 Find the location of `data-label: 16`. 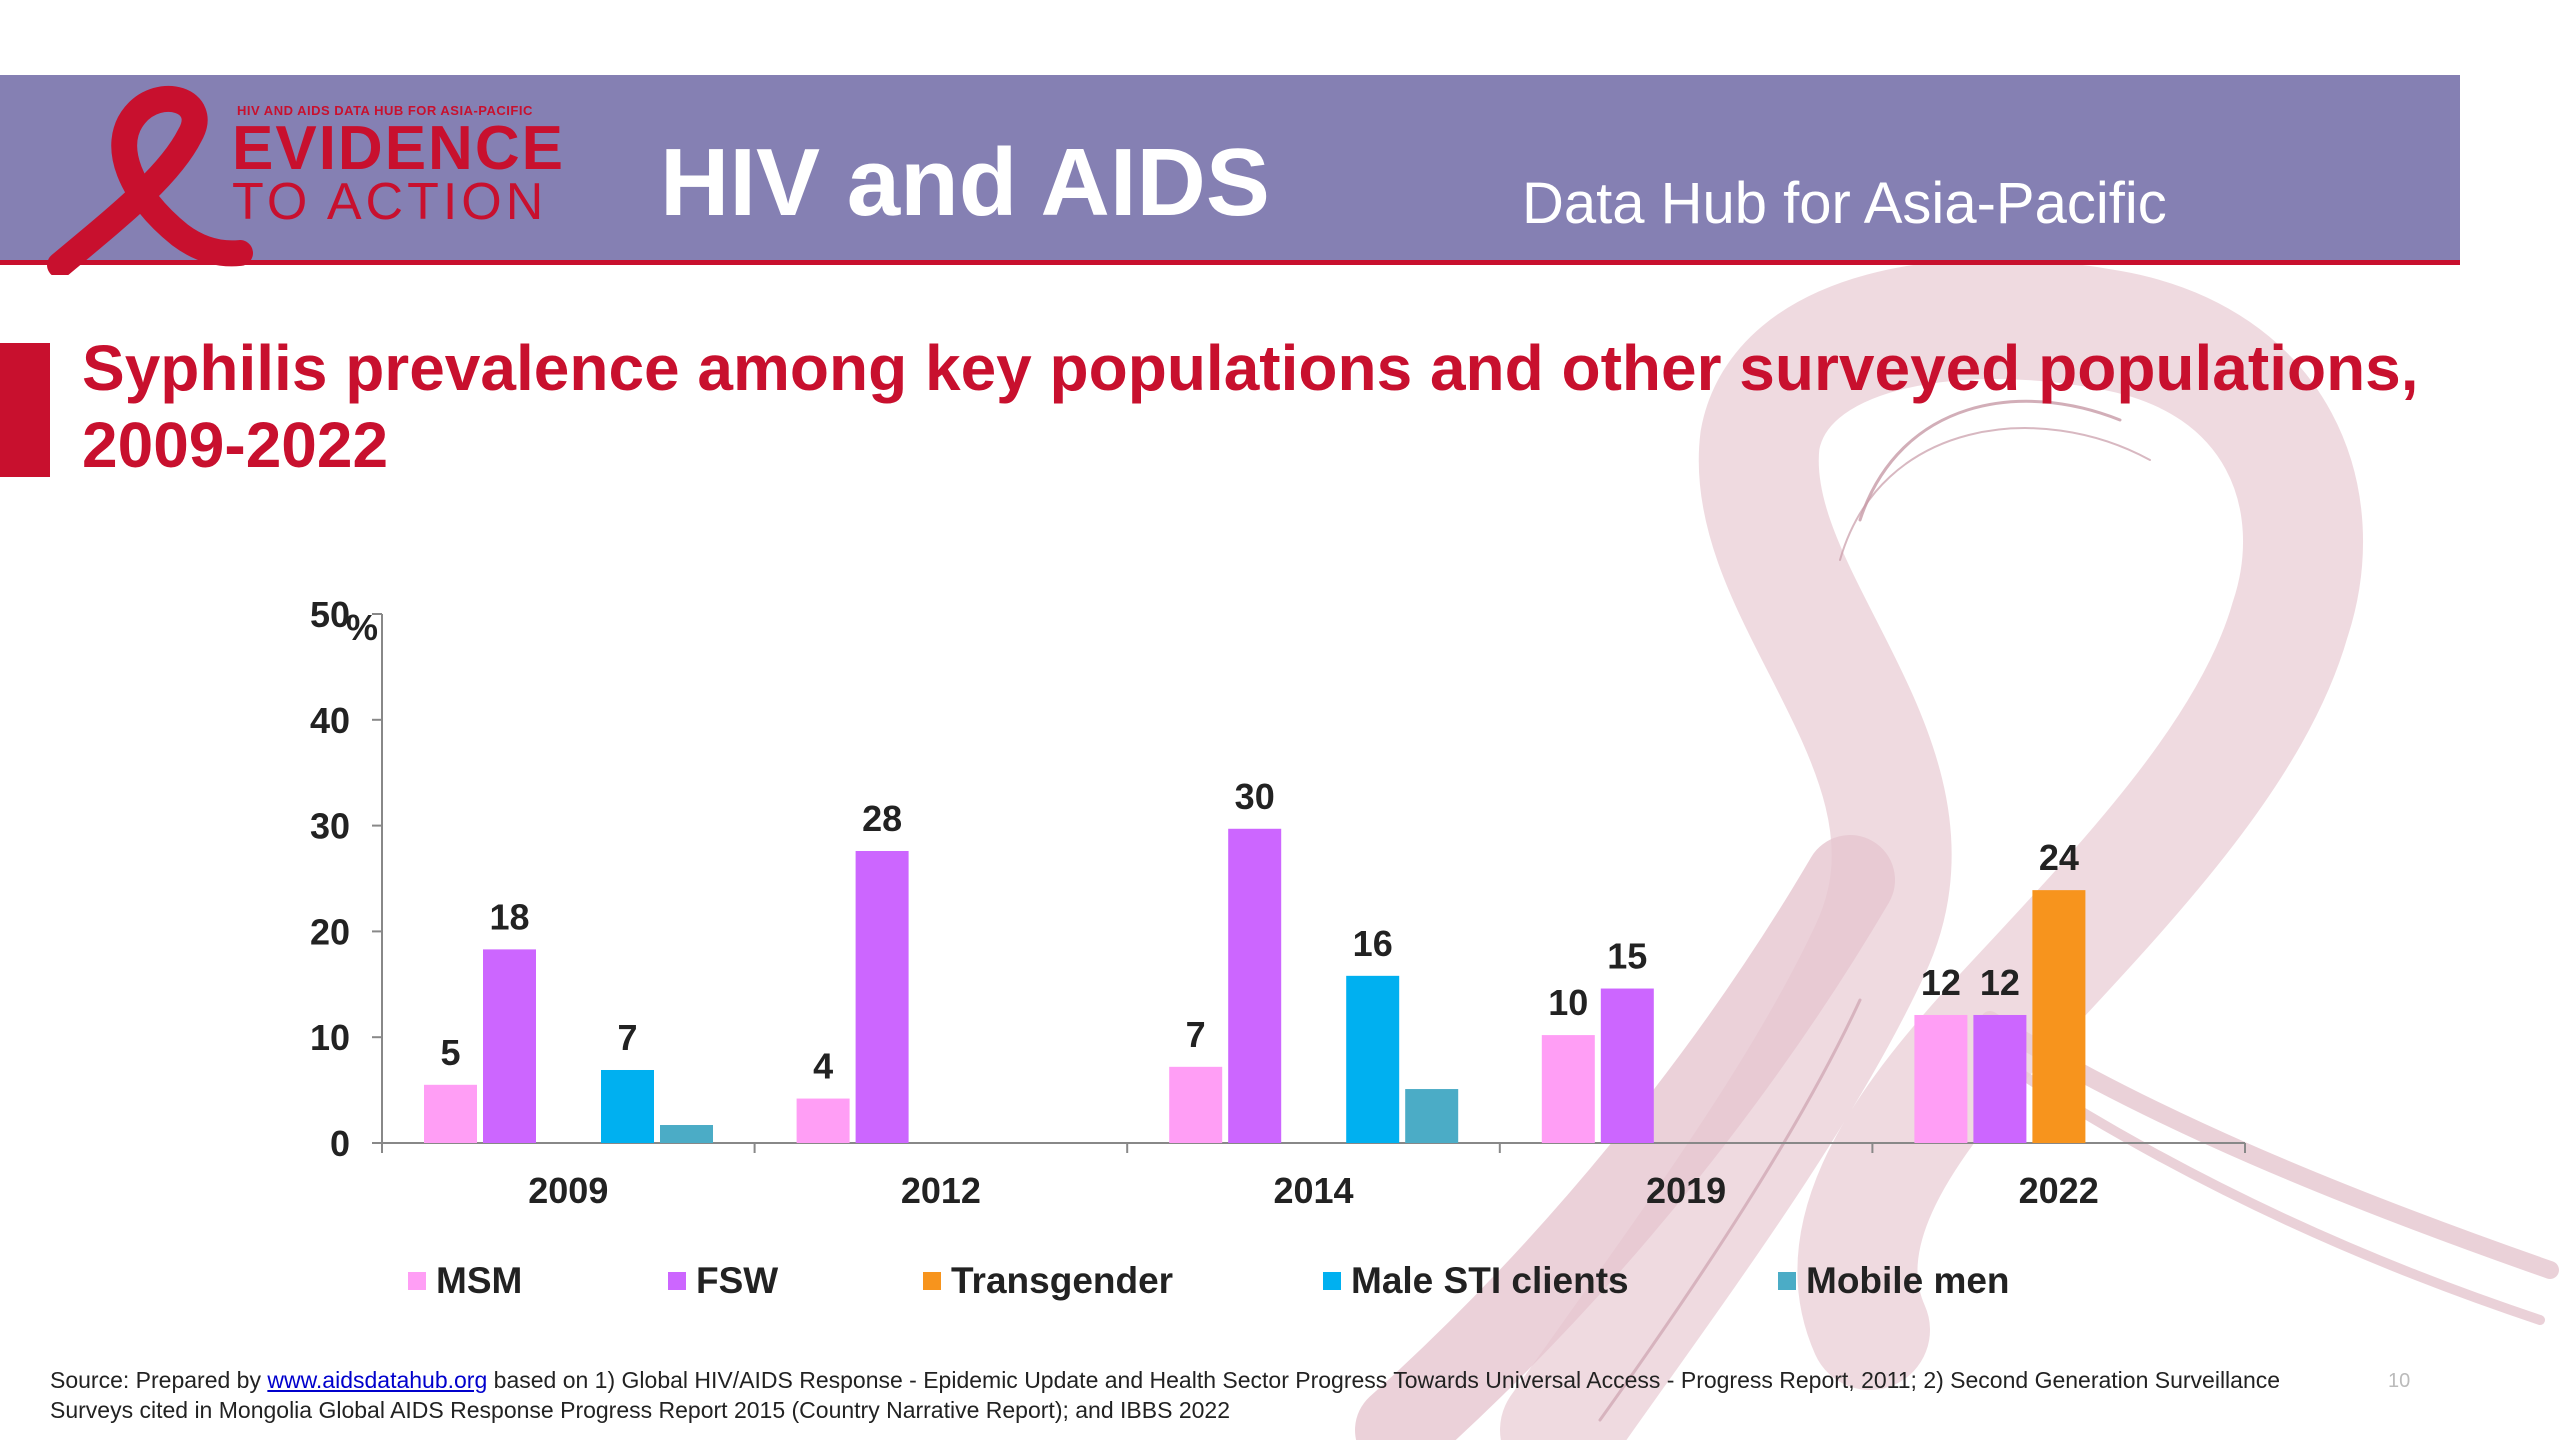

data-label: 16 is located at coordinates (1373, 943).